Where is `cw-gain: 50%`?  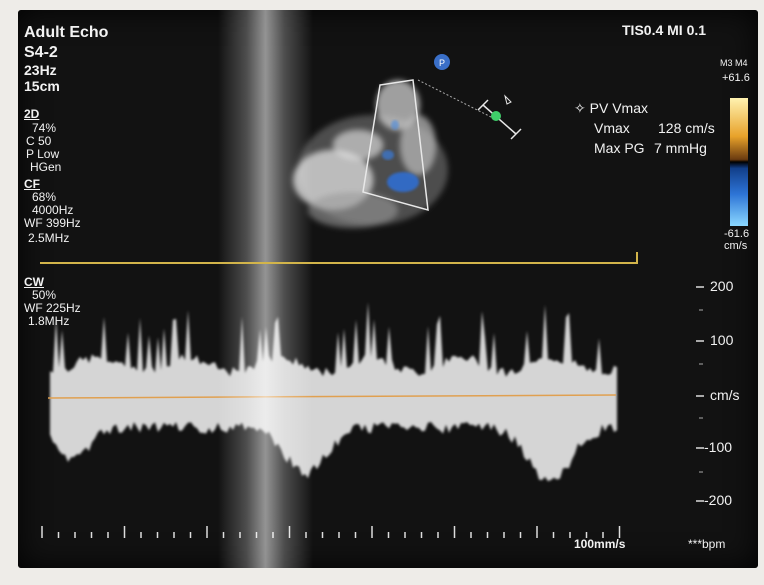 cw-gain: 50% is located at coordinates (44, 295).